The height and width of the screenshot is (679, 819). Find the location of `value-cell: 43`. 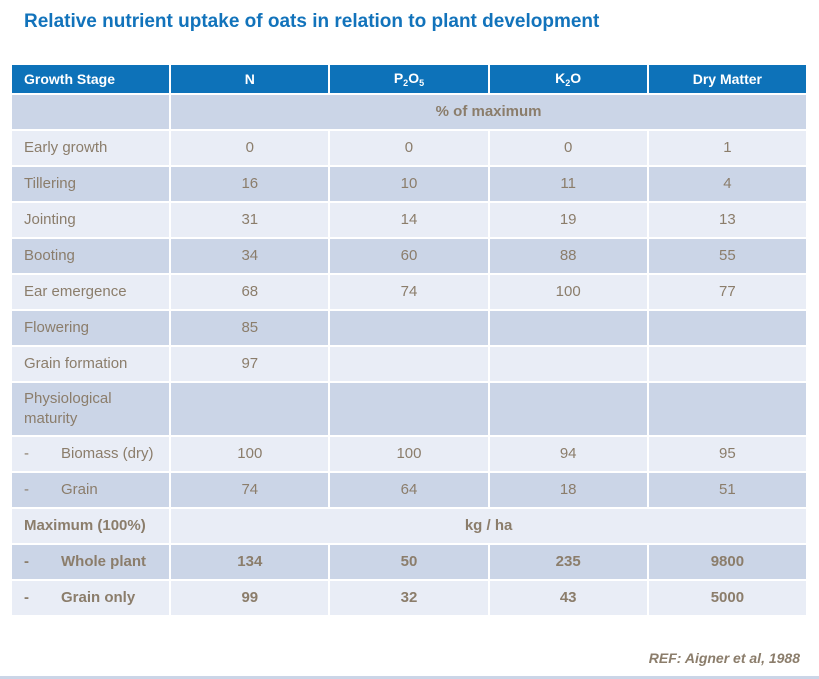

value-cell: 43 is located at coordinates (568, 598).